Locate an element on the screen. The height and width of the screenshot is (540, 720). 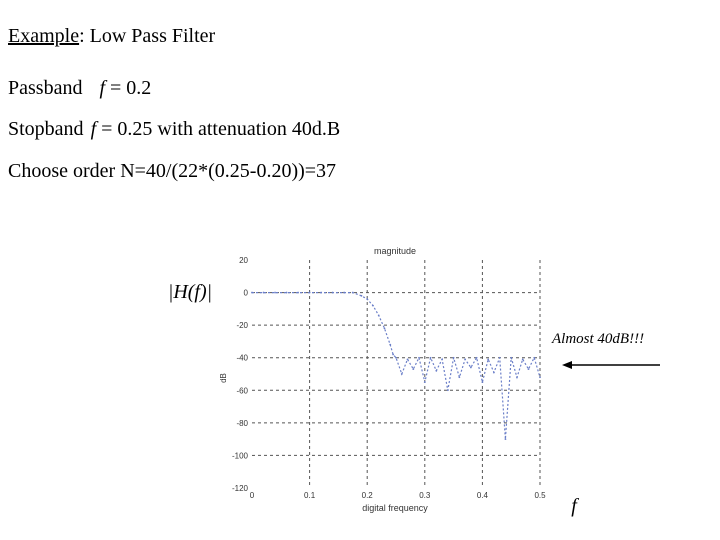
x-tick-label: 0.5 is located at coordinates (540, 495).